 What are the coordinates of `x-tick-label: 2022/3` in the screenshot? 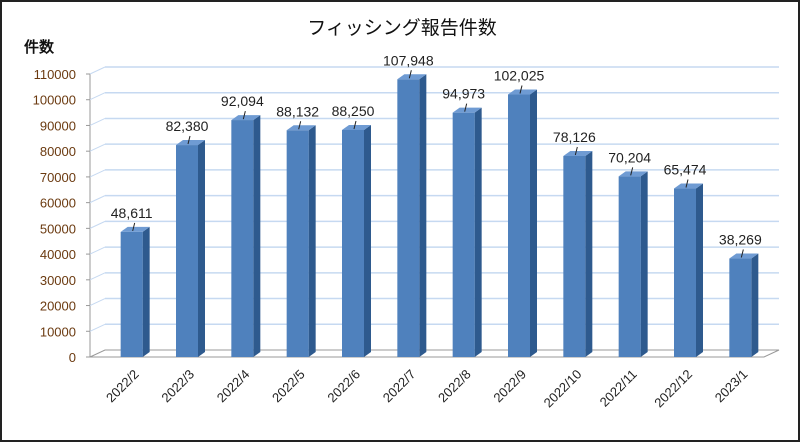 It's located at (177, 386).